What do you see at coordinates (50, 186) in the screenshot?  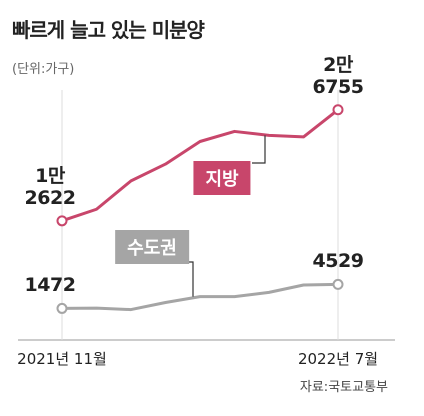 I see `data-label: 1만 2622` at bounding box center [50, 186].